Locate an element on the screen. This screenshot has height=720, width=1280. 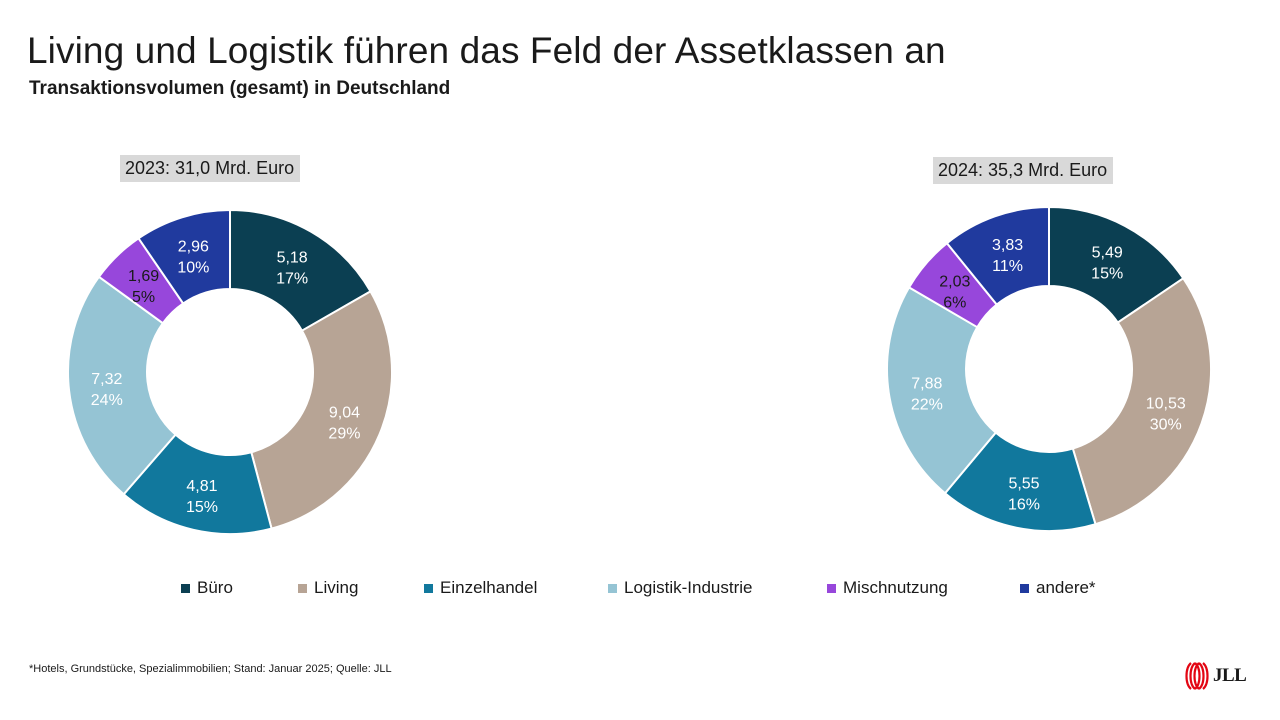
donut-2024-percent-label-andere: 11% is located at coordinates (1007, 266).